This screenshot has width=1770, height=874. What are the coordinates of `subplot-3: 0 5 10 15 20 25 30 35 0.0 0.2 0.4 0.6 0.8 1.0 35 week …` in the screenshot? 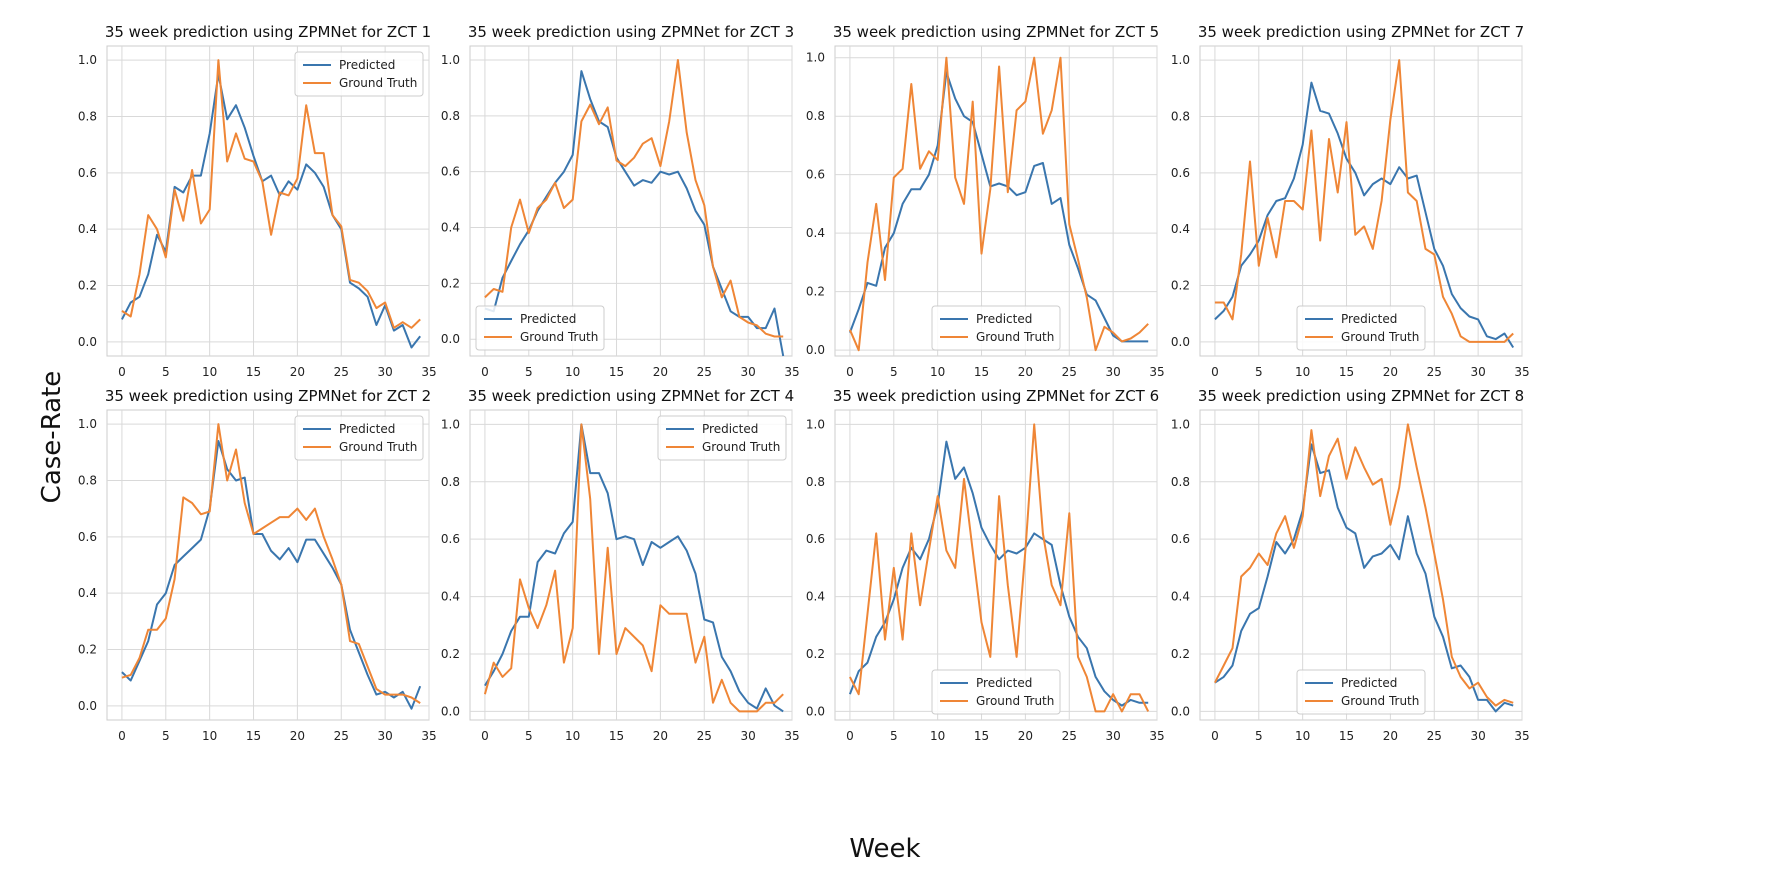 It's located at (985, 201).